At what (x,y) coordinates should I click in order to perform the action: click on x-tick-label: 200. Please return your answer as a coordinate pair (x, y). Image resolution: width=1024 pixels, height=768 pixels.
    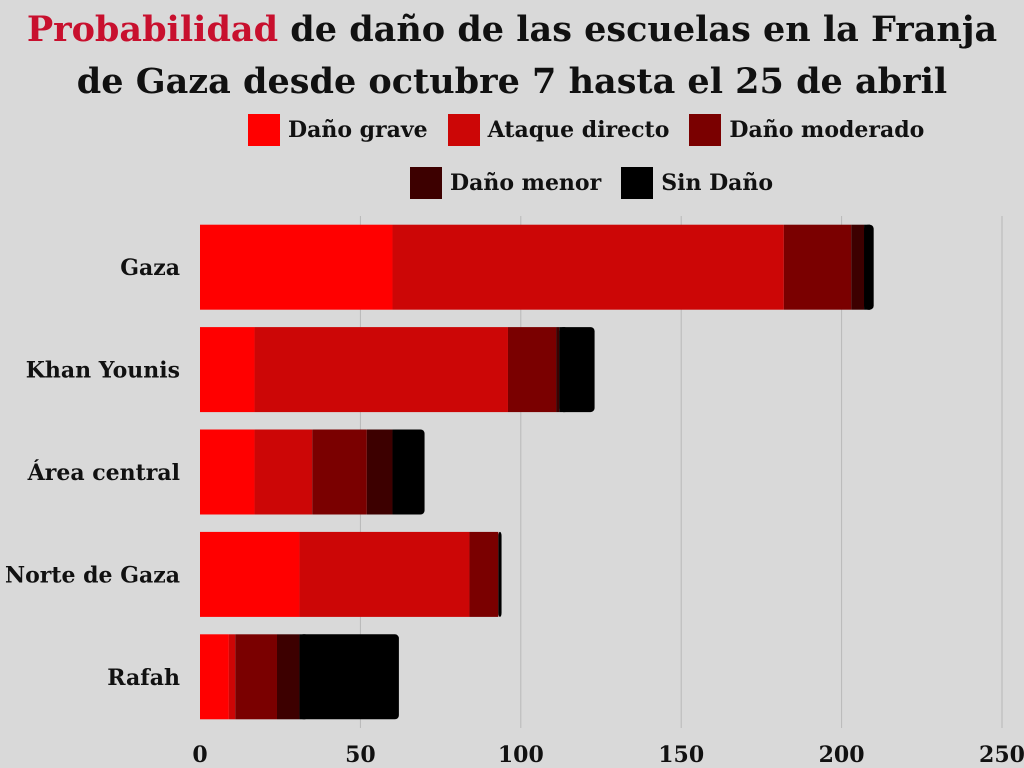
    Looking at the image, I should click on (842, 755).